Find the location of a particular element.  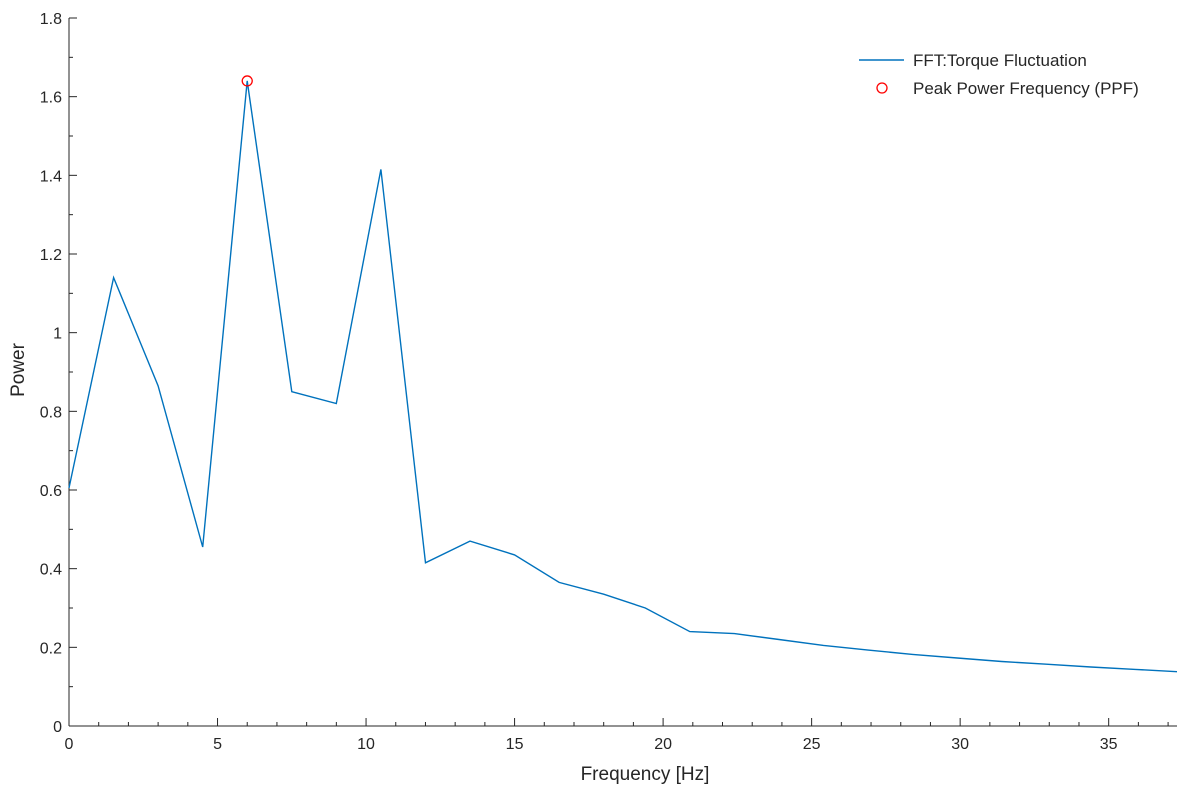

y-tick-label: 0.4 is located at coordinates (51, 570).